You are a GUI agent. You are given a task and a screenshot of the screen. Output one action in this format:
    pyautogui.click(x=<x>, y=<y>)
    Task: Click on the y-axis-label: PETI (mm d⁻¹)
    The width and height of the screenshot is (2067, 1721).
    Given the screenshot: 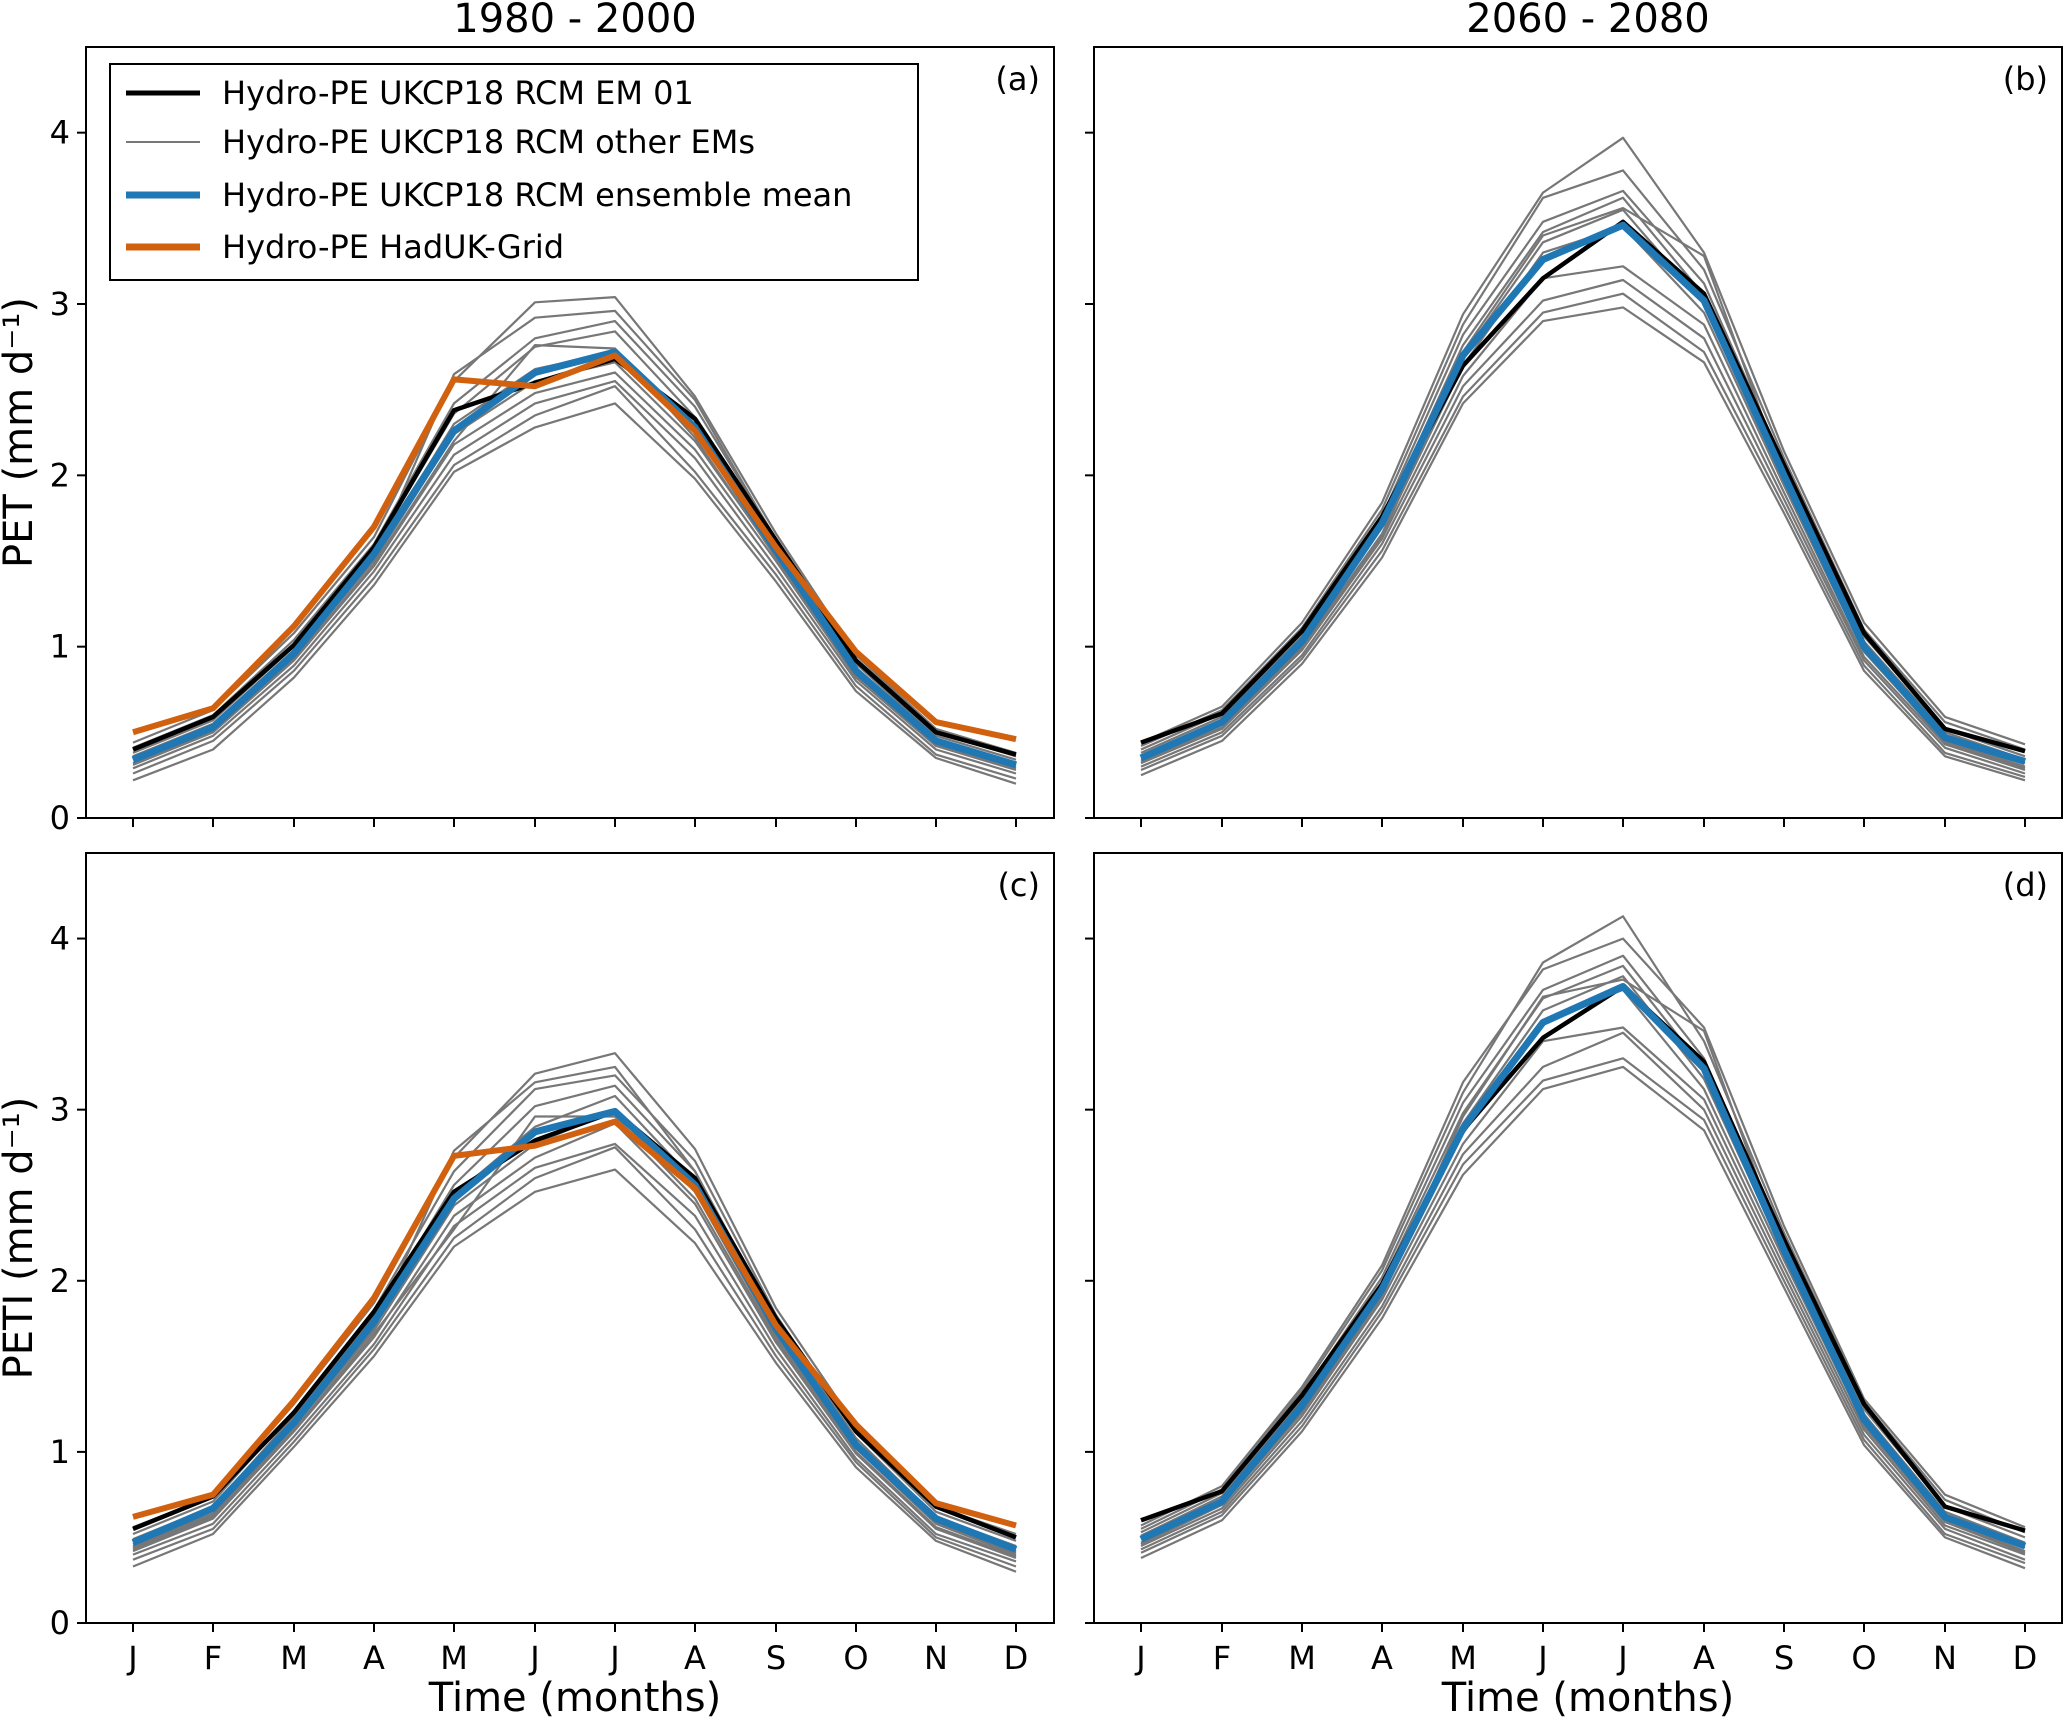 What is the action you would take?
    pyautogui.click(x=21, y=1238)
    